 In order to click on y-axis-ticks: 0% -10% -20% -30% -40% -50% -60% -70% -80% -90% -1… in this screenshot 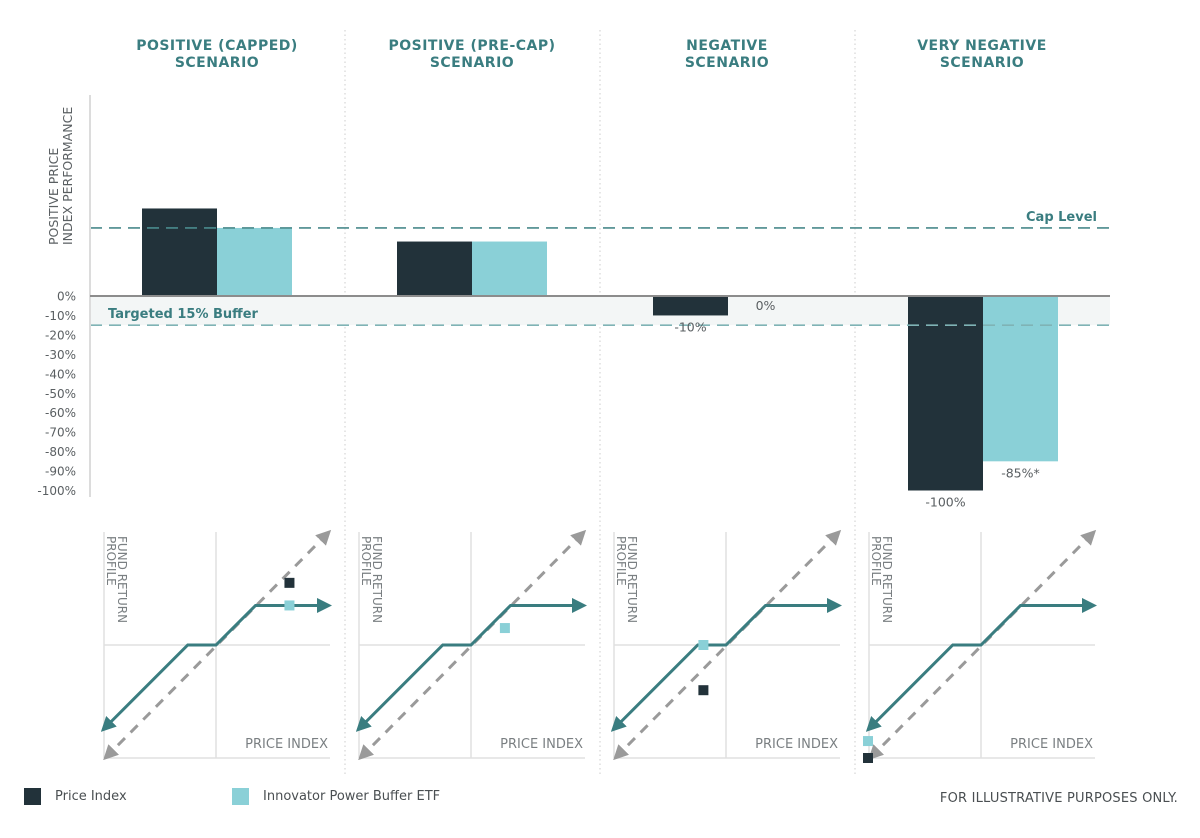, I will do `click(56, 394)`.